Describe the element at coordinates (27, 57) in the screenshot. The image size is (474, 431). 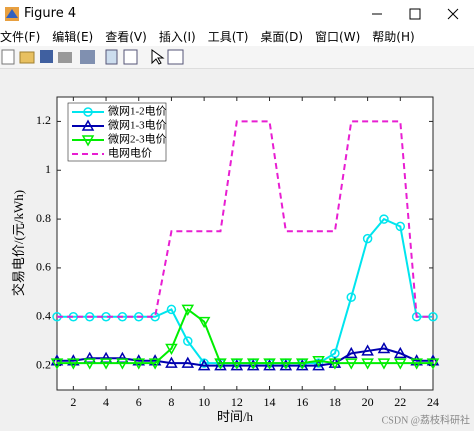
I see `open` at that location.